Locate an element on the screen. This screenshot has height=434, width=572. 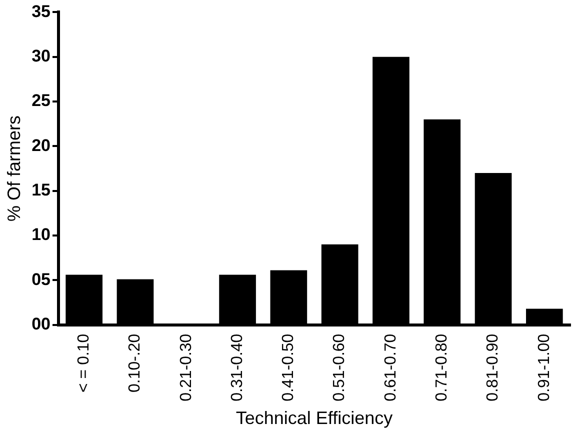
x-tick-label: 0.81-0.90 is located at coordinates (493, 368).